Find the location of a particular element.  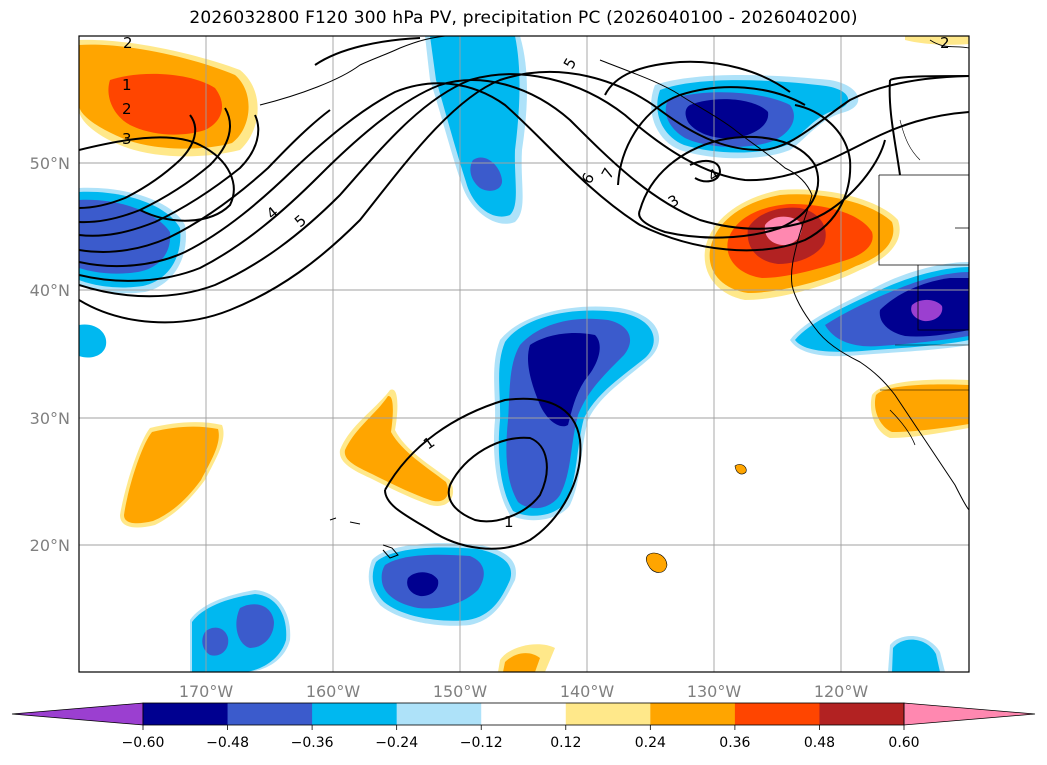

negative-anomaly-left-edge is located at coordinates (93, 341).